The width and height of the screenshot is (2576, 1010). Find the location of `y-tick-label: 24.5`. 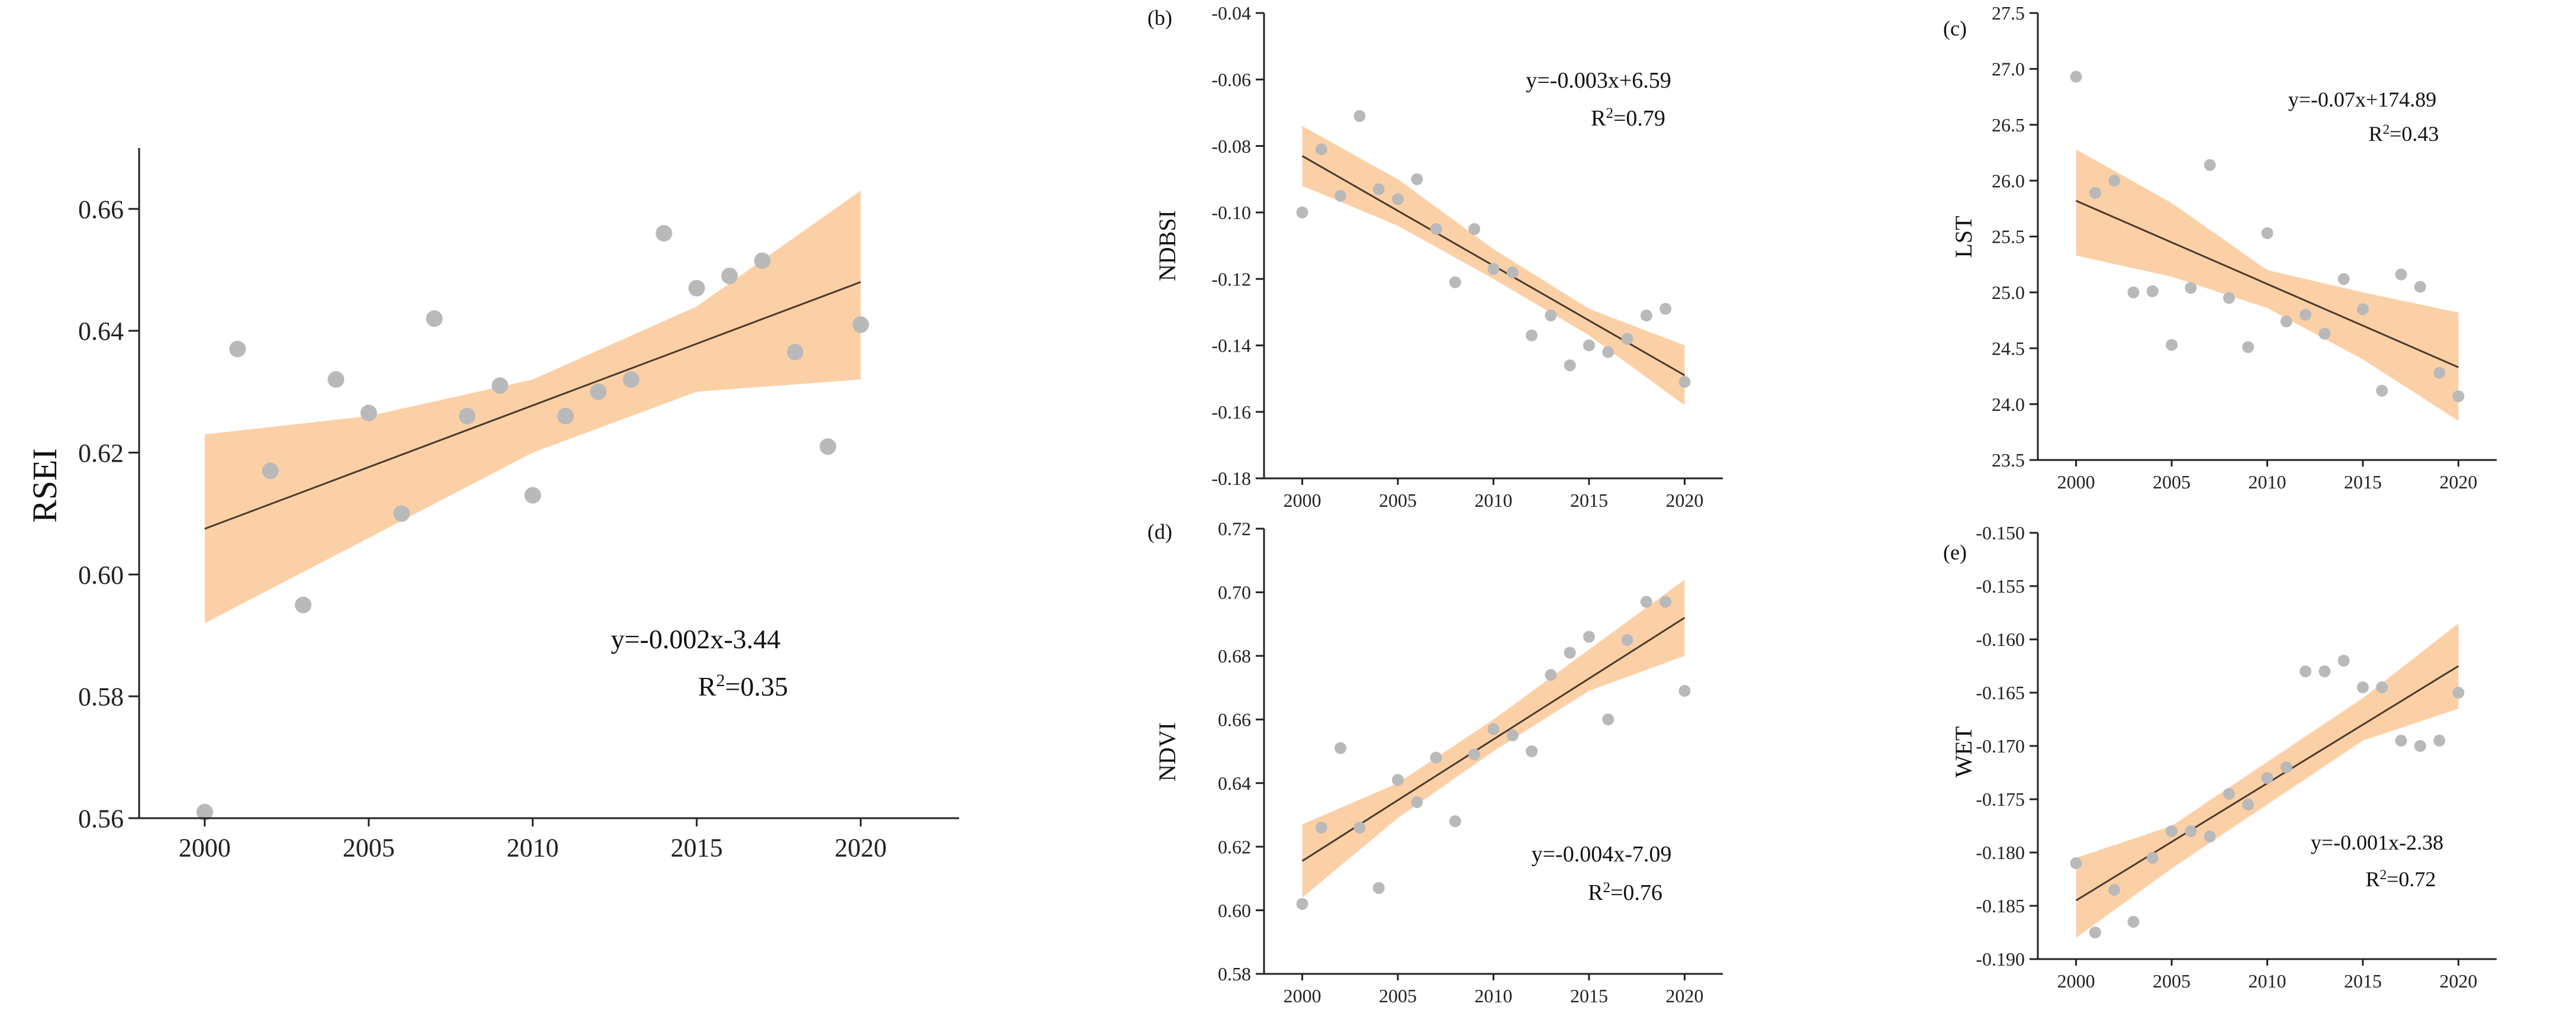

y-tick-label: 24.5 is located at coordinates (2008, 348).